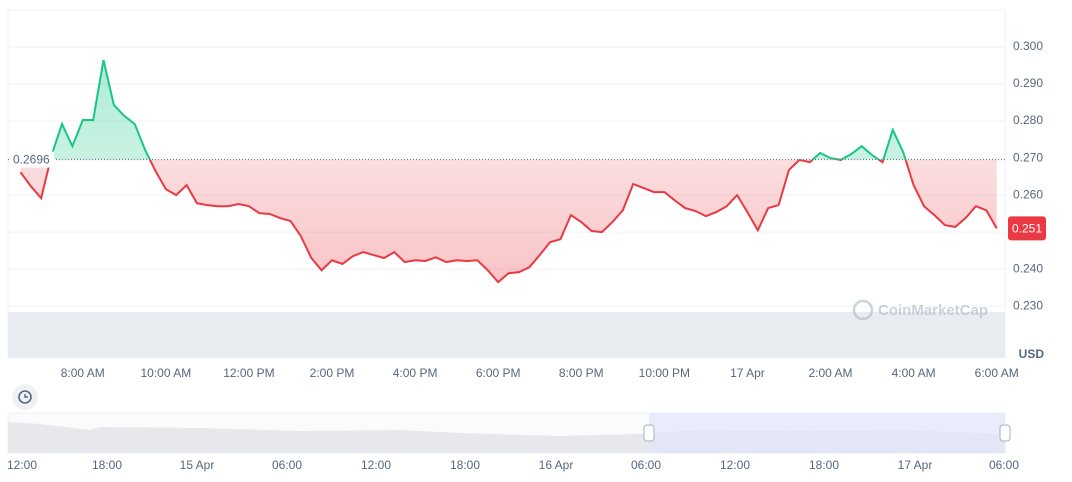 The height and width of the screenshot is (482, 1072). What do you see at coordinates (747, 373) in the screenshot?
I see `x-tick-label: 17 Apr` at bounding box center [747, 373].